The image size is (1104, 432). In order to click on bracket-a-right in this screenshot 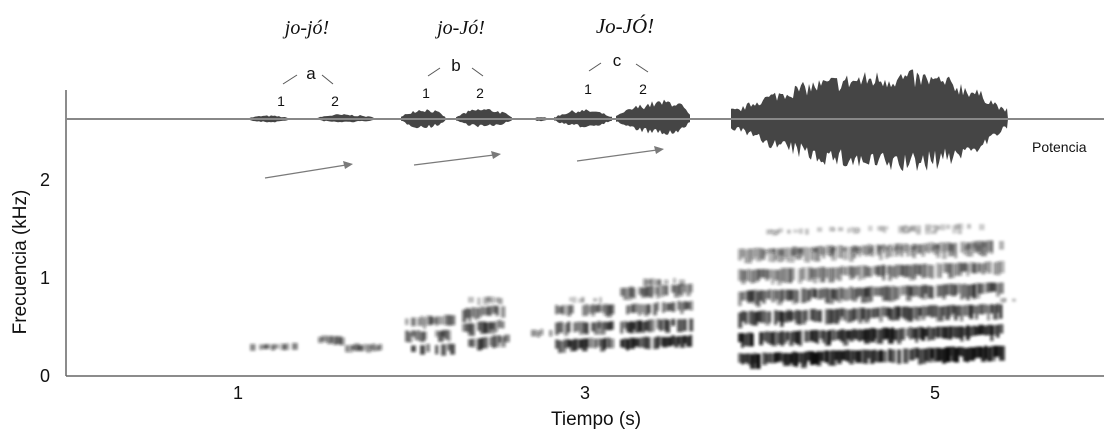, I will do `click(327, 79)`.